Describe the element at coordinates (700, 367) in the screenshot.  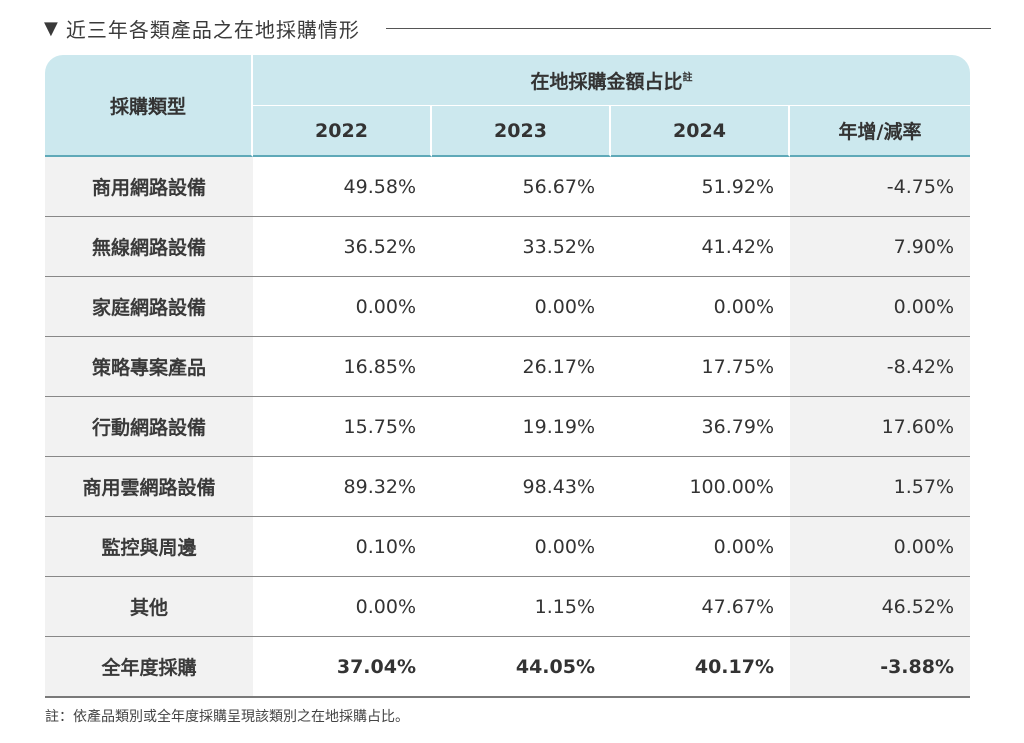
I see `value-2024: 17.75%` at that location.